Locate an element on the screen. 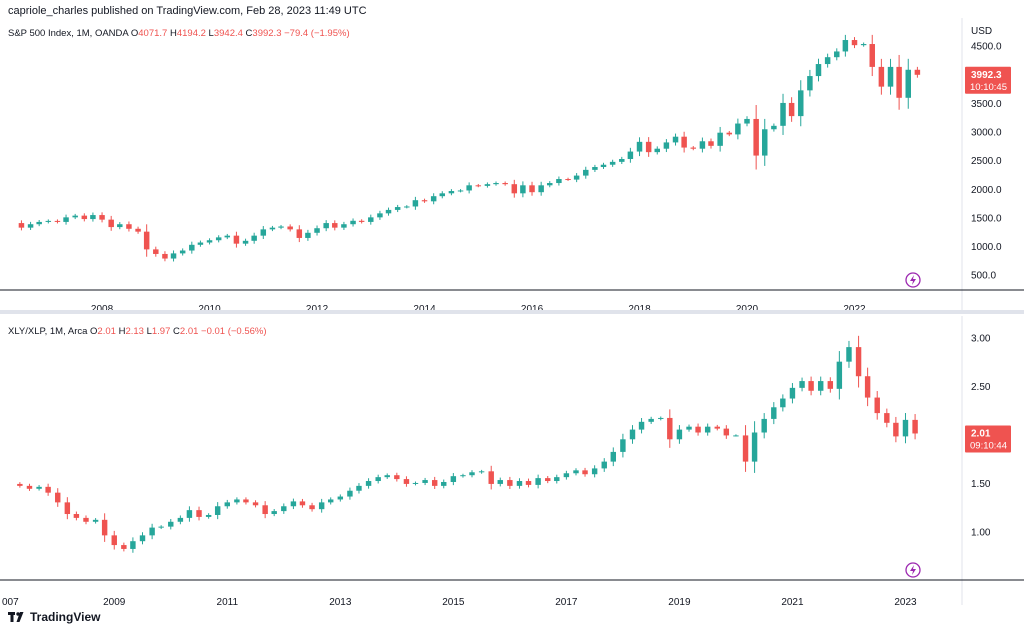 This screenshot has height=633, width=1024. legend-part: −79.4 (−1.95%) is located at coordinates (317, 33).